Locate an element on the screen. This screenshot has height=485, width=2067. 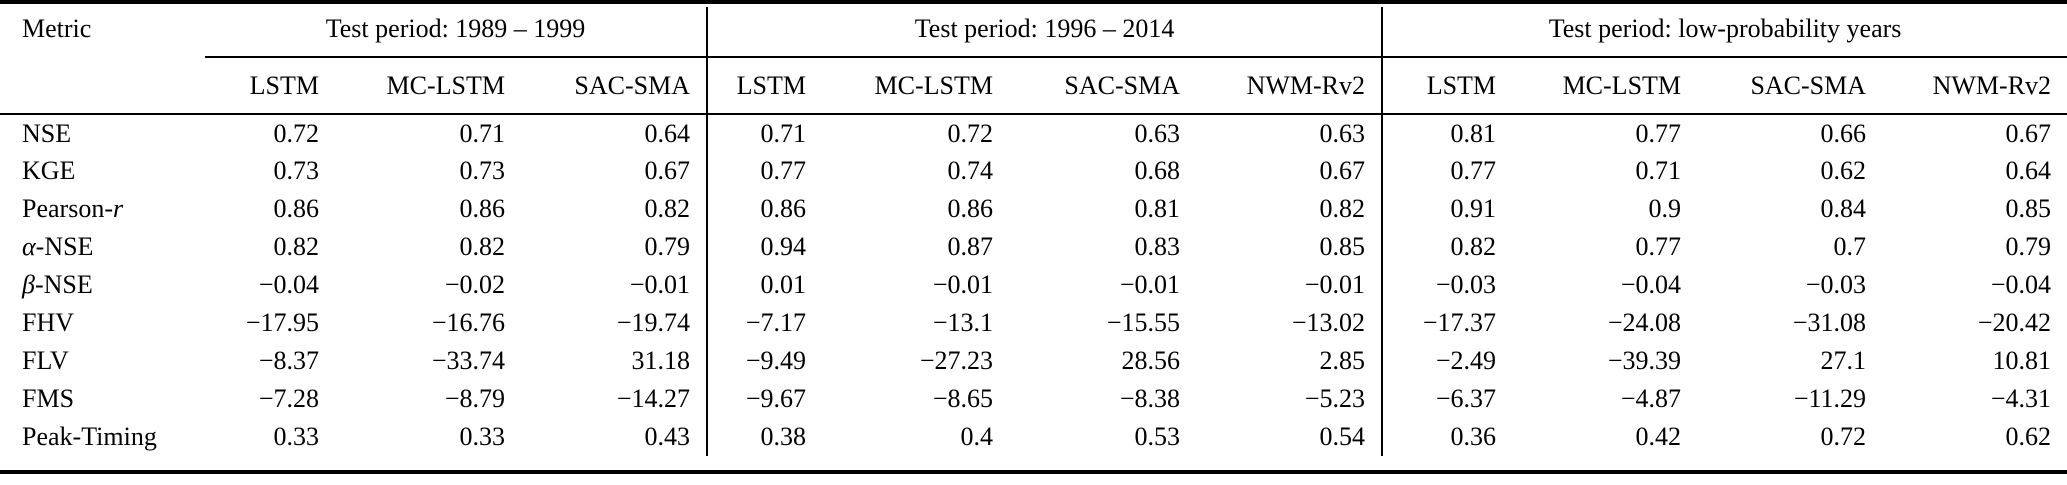
metric-label-pre: KGE is located at coordinates (49, 170).